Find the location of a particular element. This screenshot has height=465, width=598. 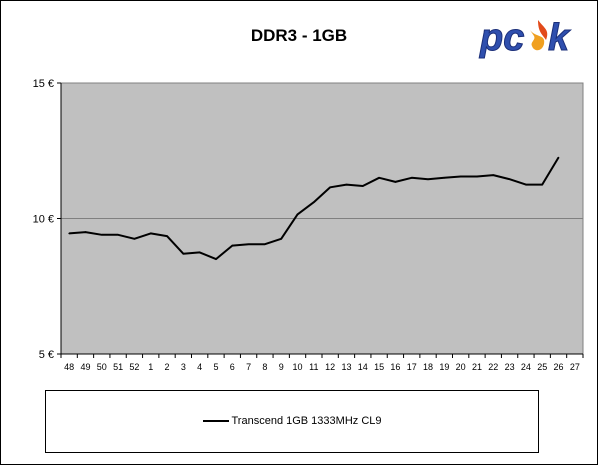

x-tick-label: 8 is located at coordinates (264, 367).